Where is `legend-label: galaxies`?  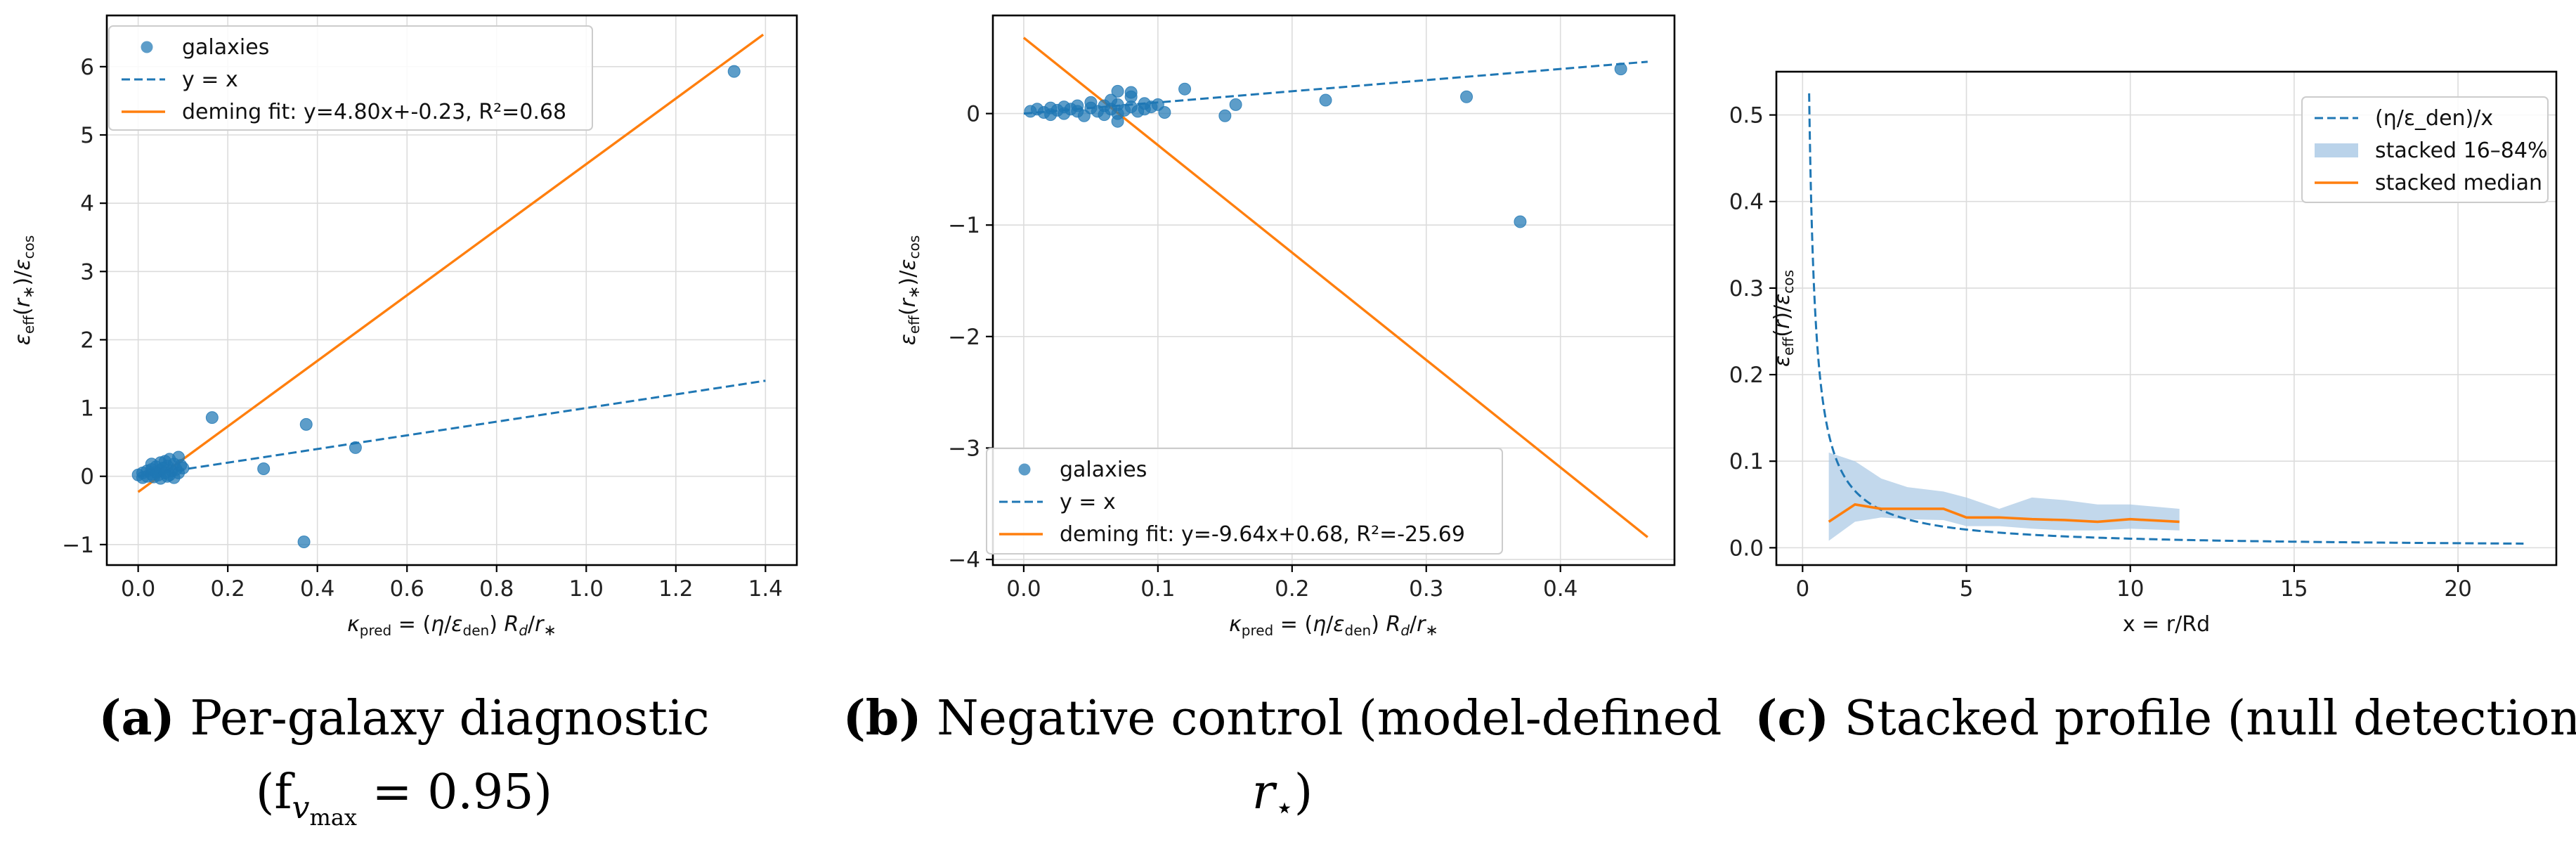 legend-label: galaxies is located at coordinates (1103, 470).